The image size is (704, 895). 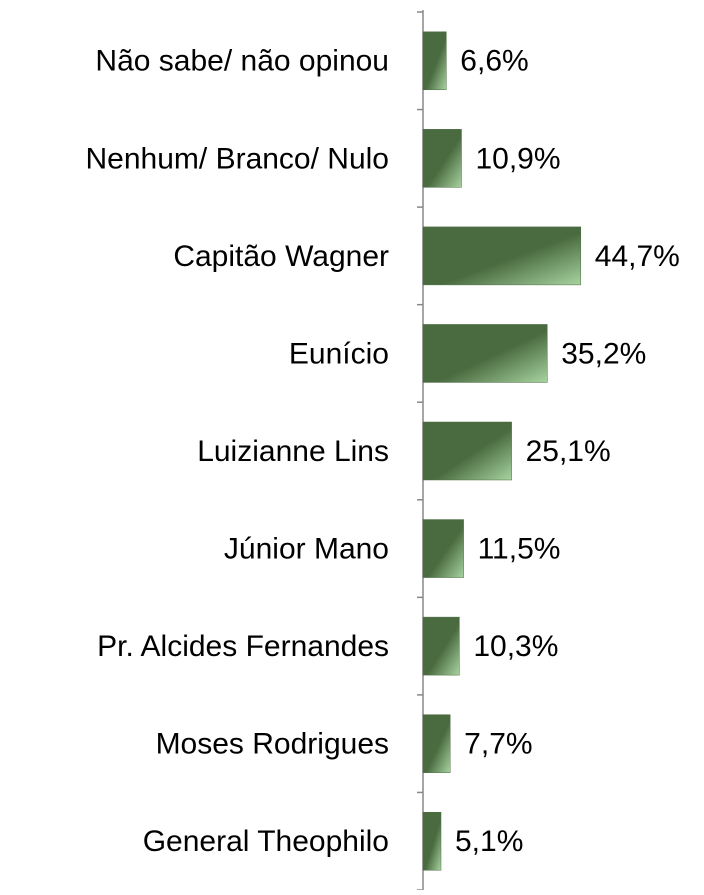 I want to click on category-label: Pr. Alcides Fernandes, so click(x=243, y=646).